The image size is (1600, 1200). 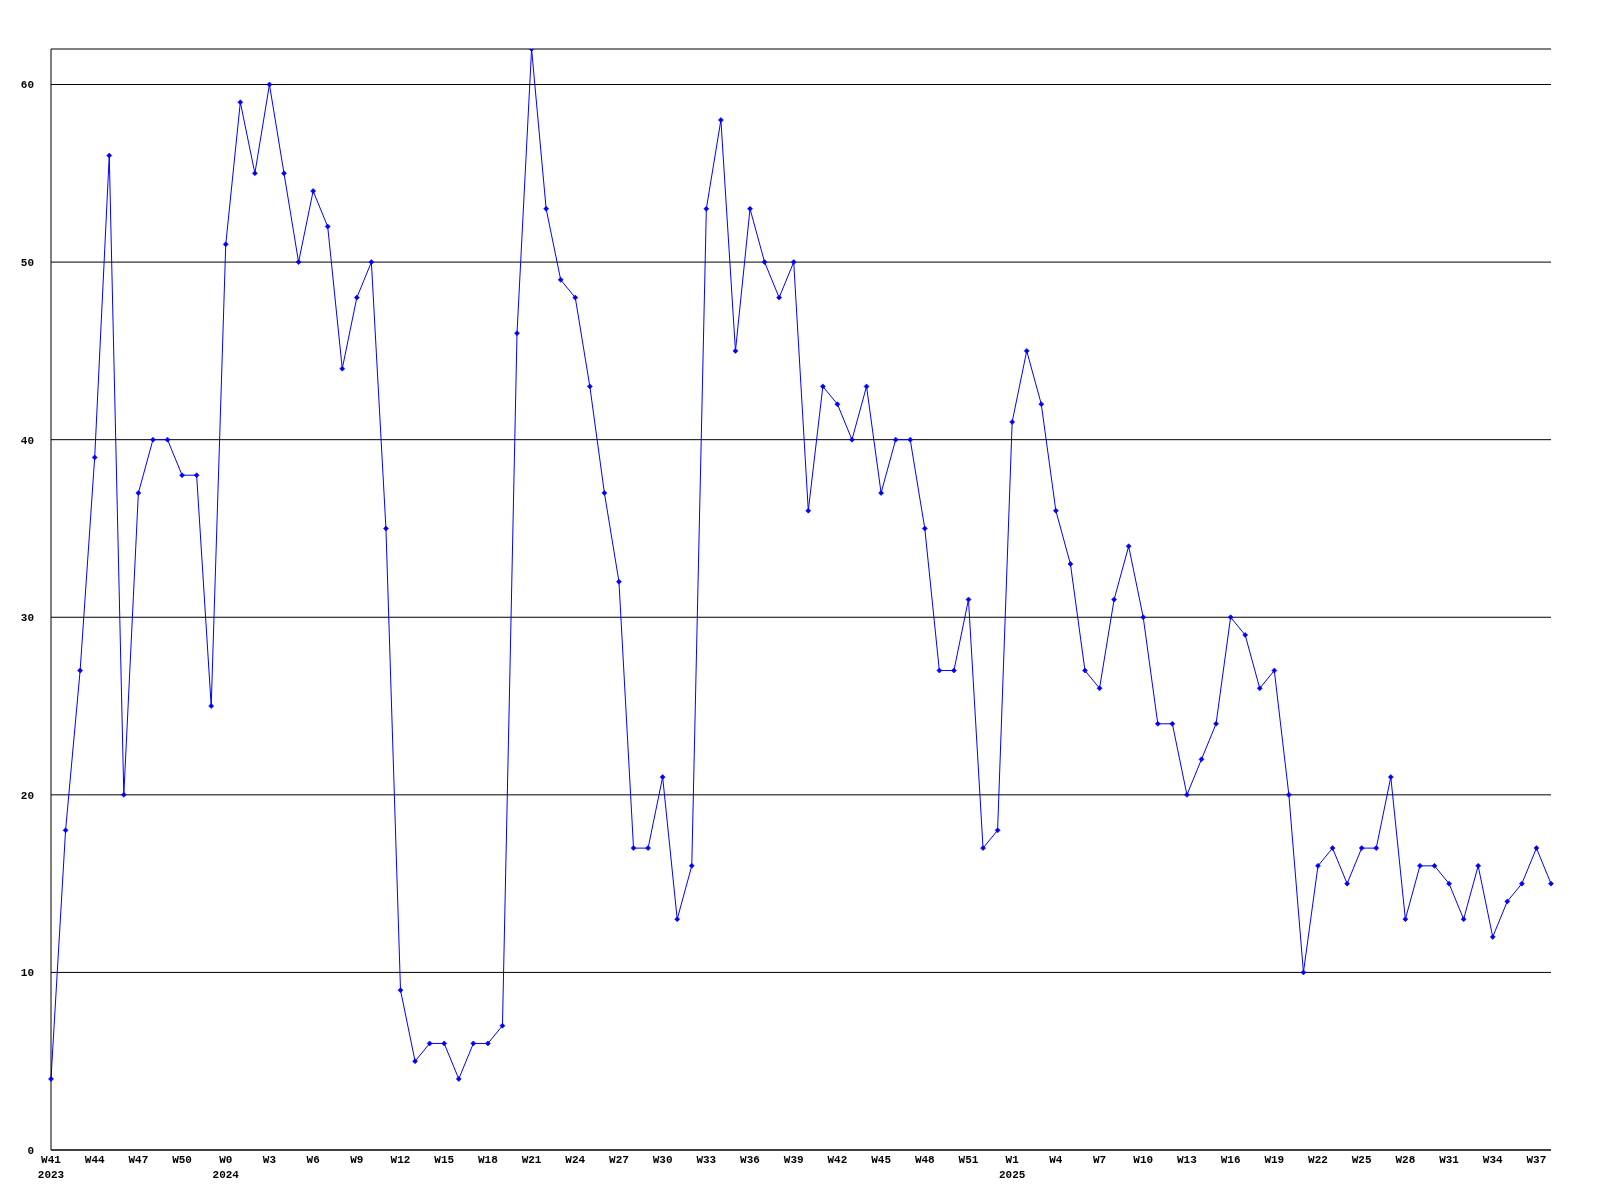 I want to click on x-tick-label: W24, so click(x=575, y=1159).